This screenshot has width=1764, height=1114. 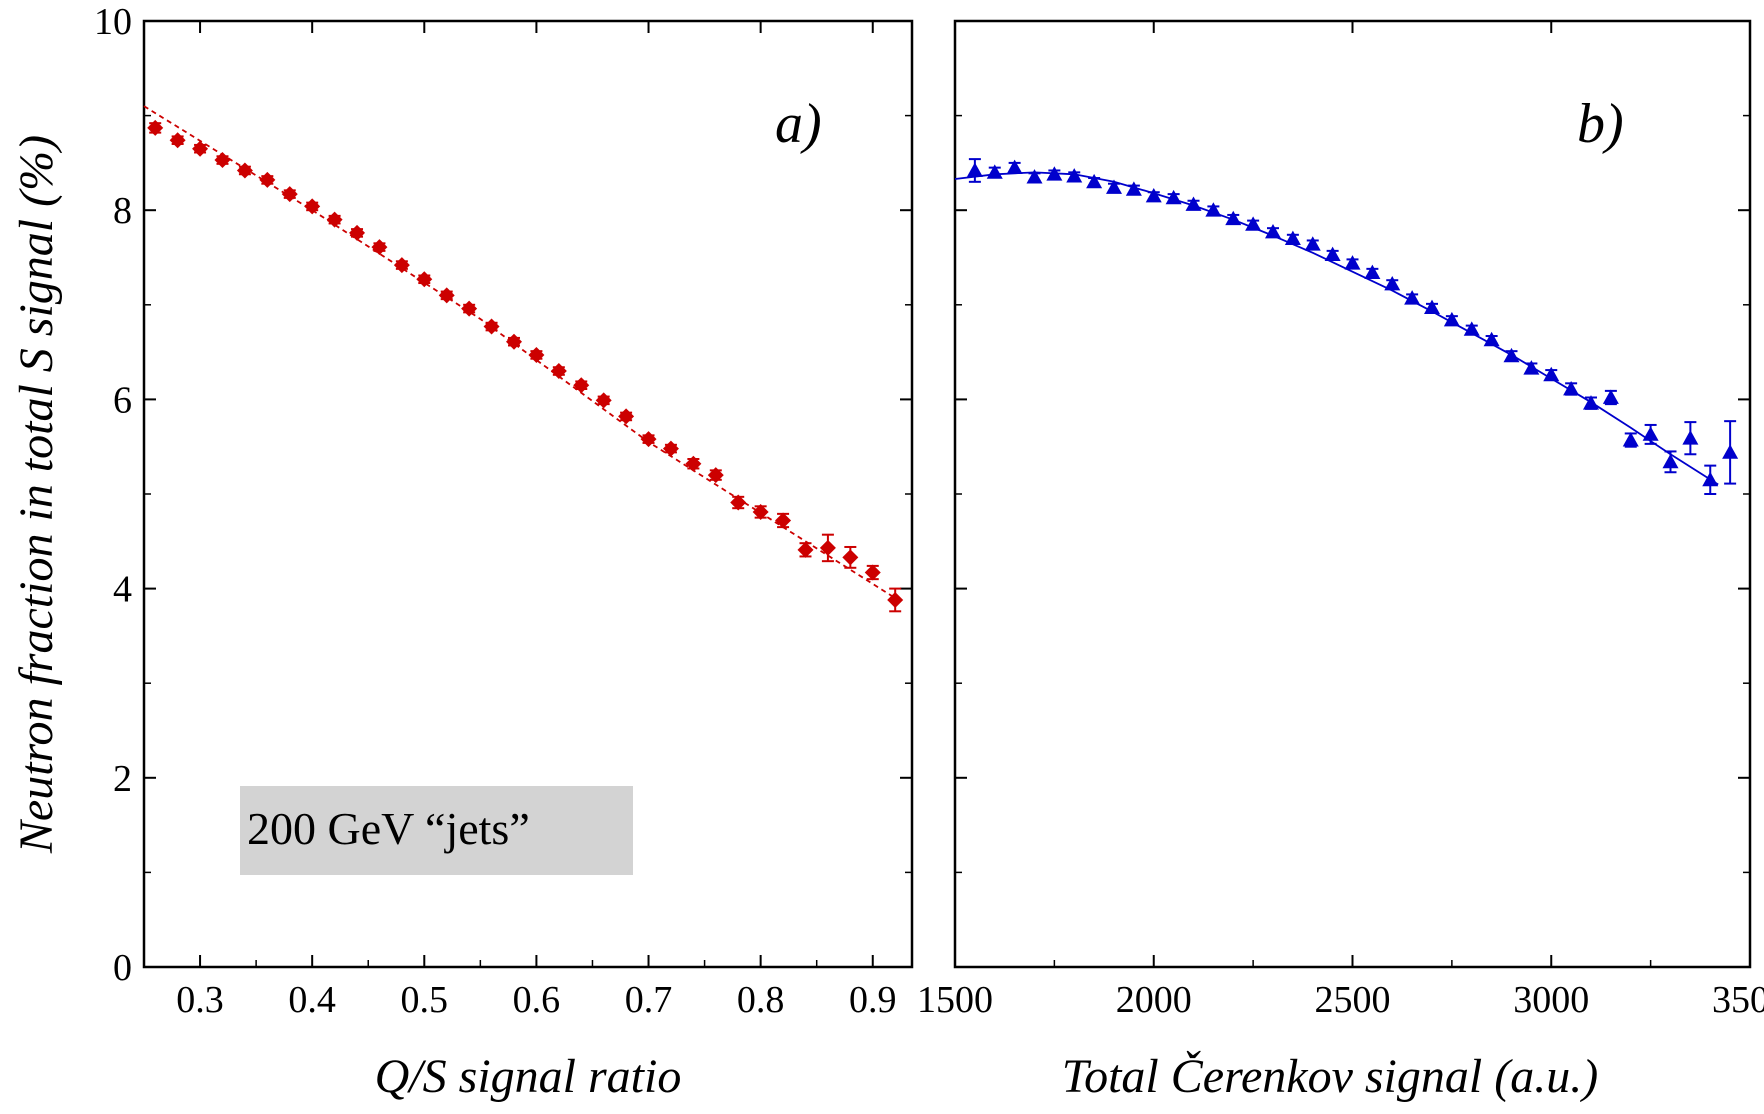 What do you see at coordinates (425, 1000) in the screenshot?
I see `x-tick-label: 0.5` at bounding box center [425, 1000].